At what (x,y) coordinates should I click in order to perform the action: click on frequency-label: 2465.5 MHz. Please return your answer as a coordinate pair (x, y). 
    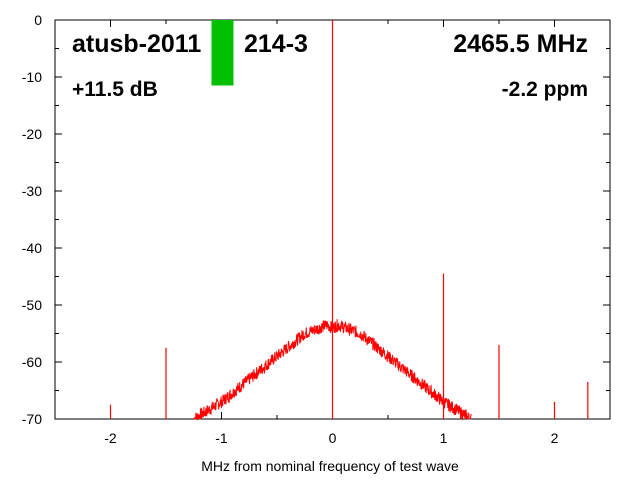
    Looking at the image, I should click on (520, 44).